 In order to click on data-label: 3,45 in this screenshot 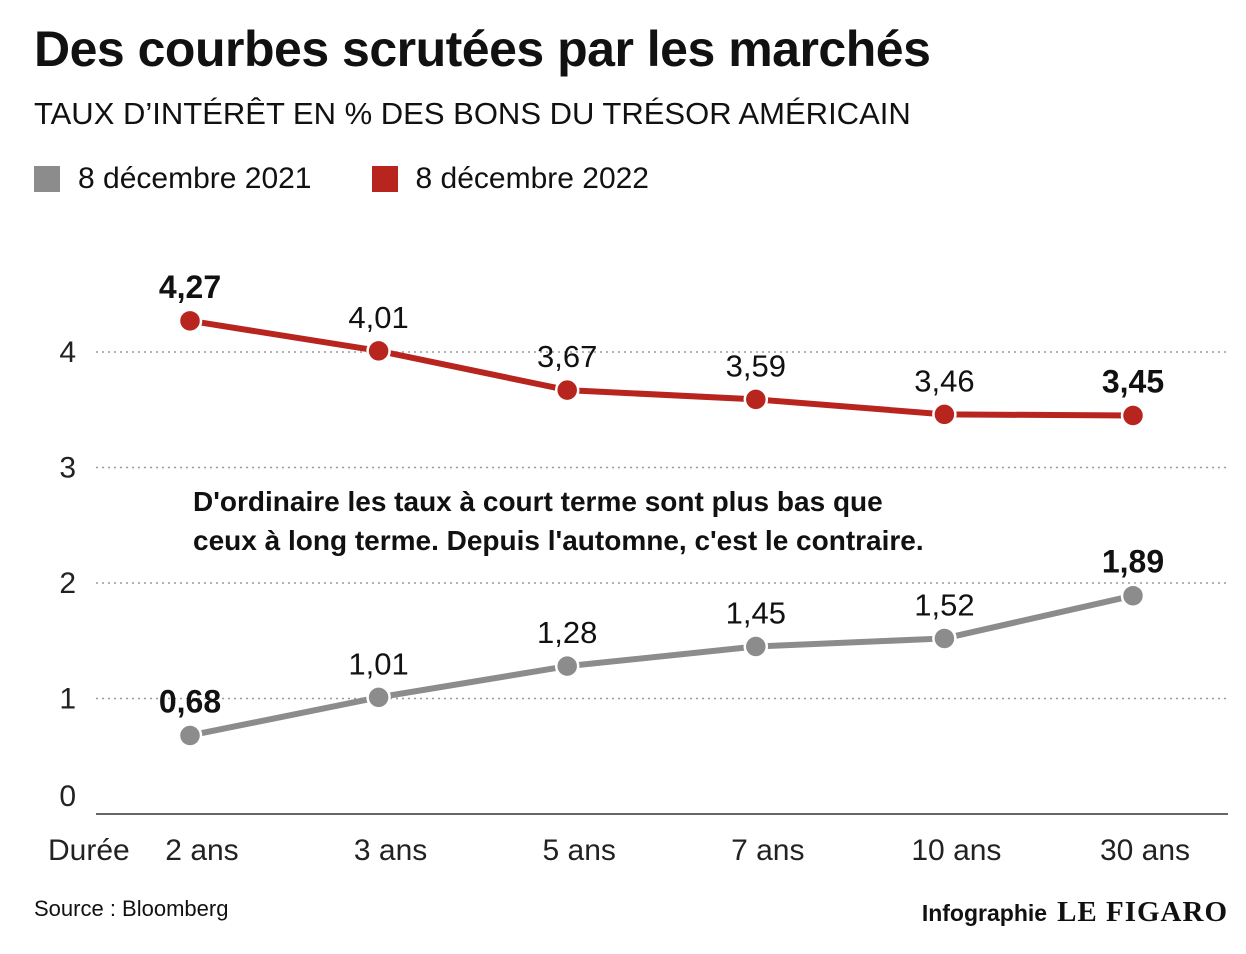, I will do `click(1133, 382)`.